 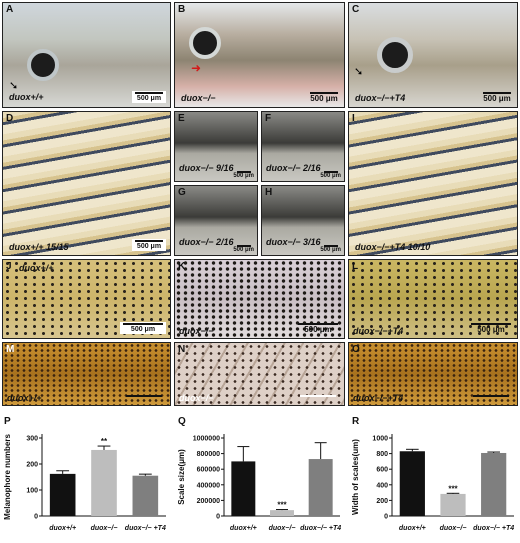 I want to click on chart-label: P, so click(x=7, y=421).